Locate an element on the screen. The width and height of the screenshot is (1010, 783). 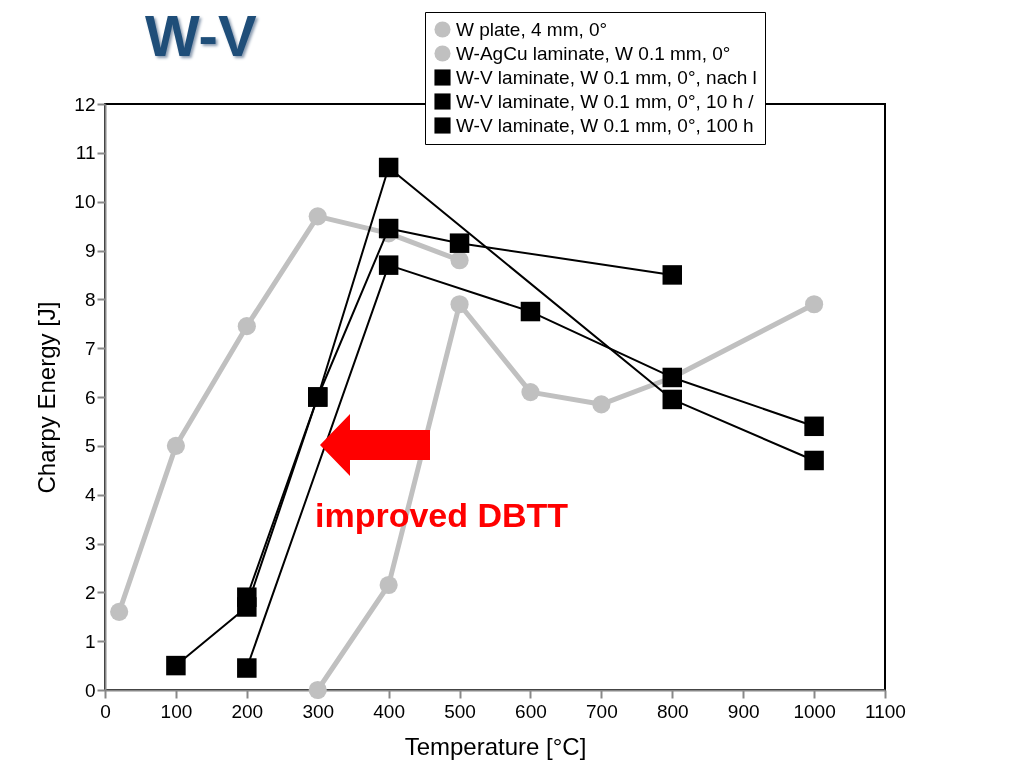
y-tick-label: 10 is located at coordinates (85, 202).